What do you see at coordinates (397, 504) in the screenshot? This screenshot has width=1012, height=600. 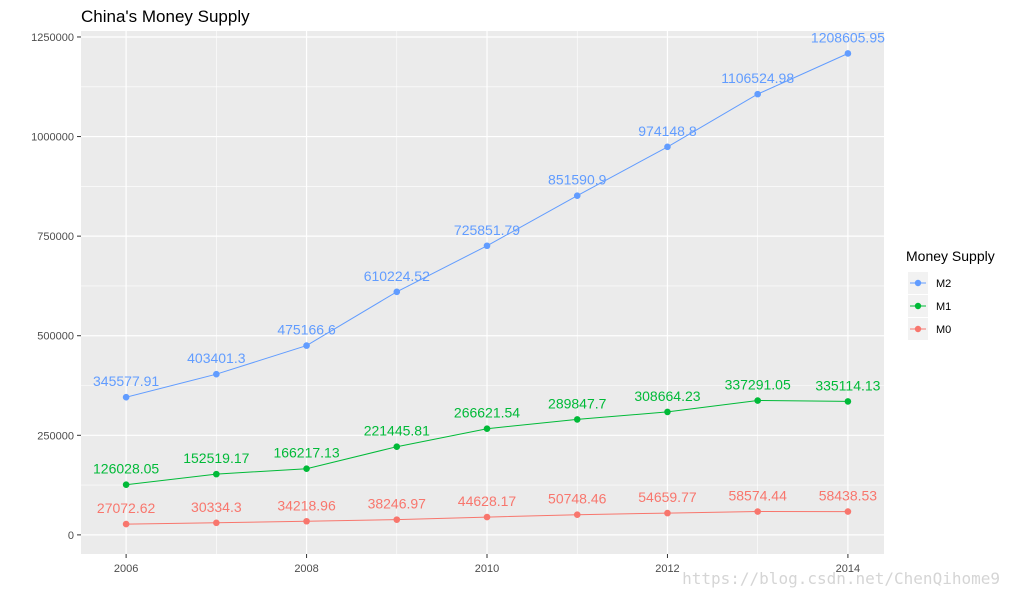 I see `data-label-m0: 38246.97` at bounding box center [397, 504].